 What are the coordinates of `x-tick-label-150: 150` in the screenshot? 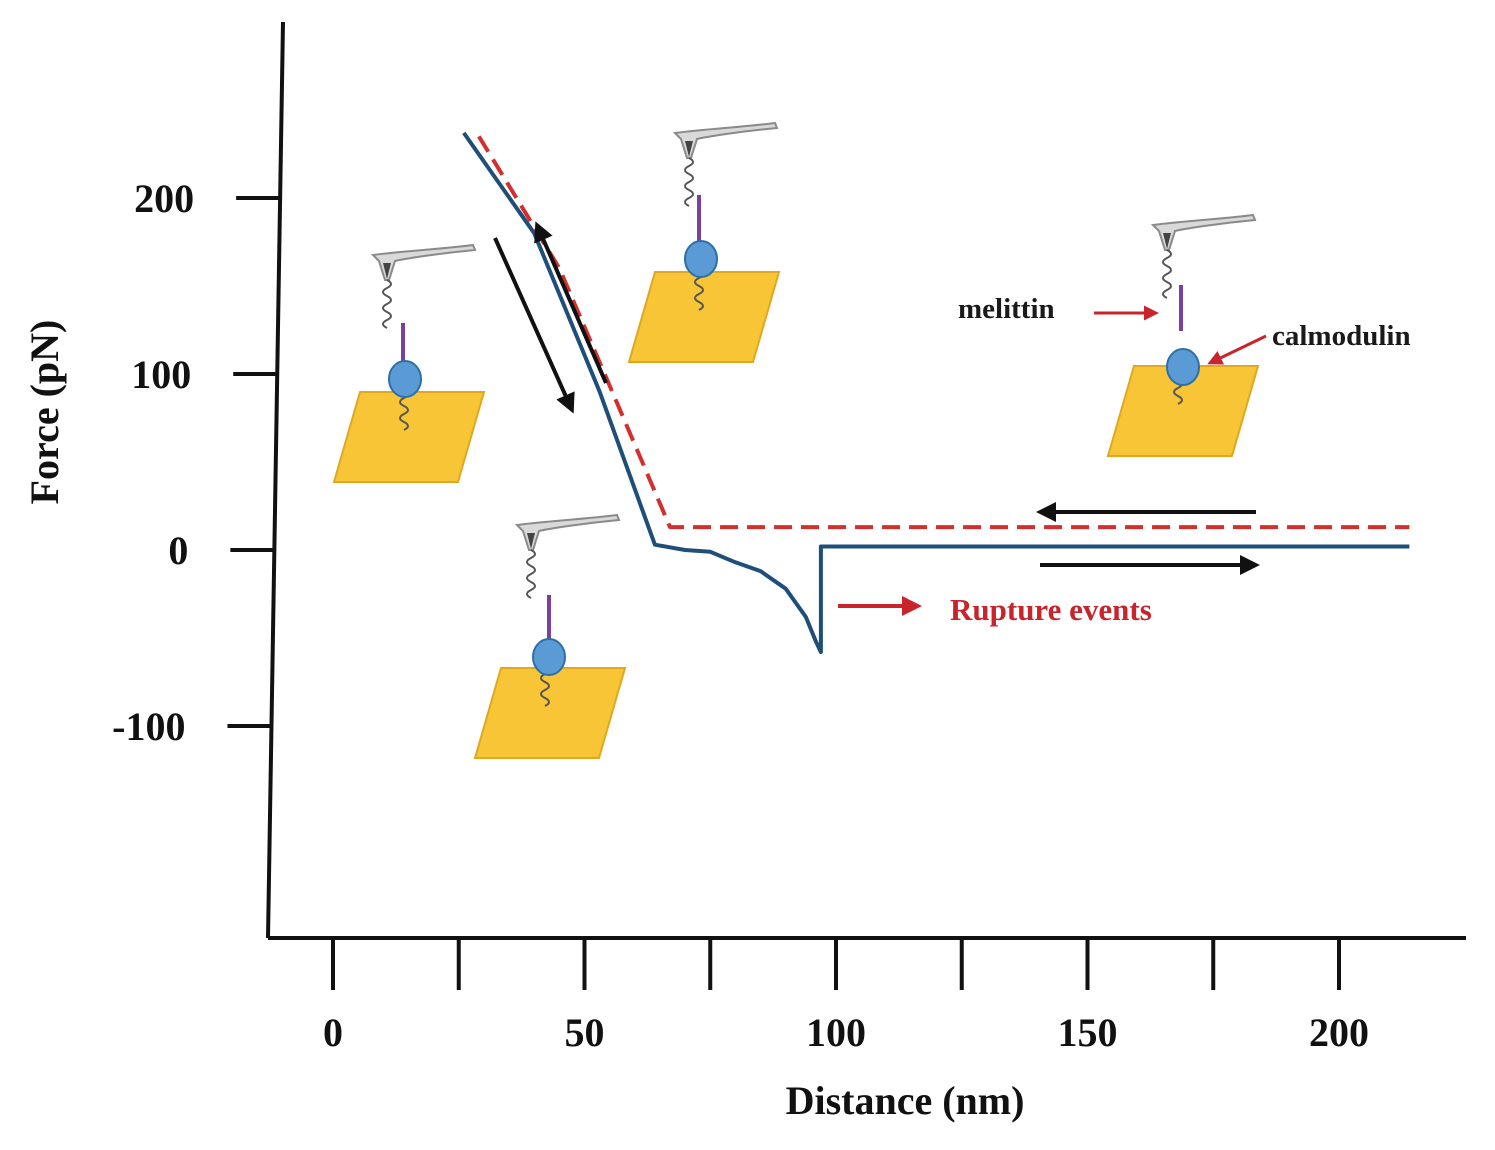 It's located at (1088, 1032).